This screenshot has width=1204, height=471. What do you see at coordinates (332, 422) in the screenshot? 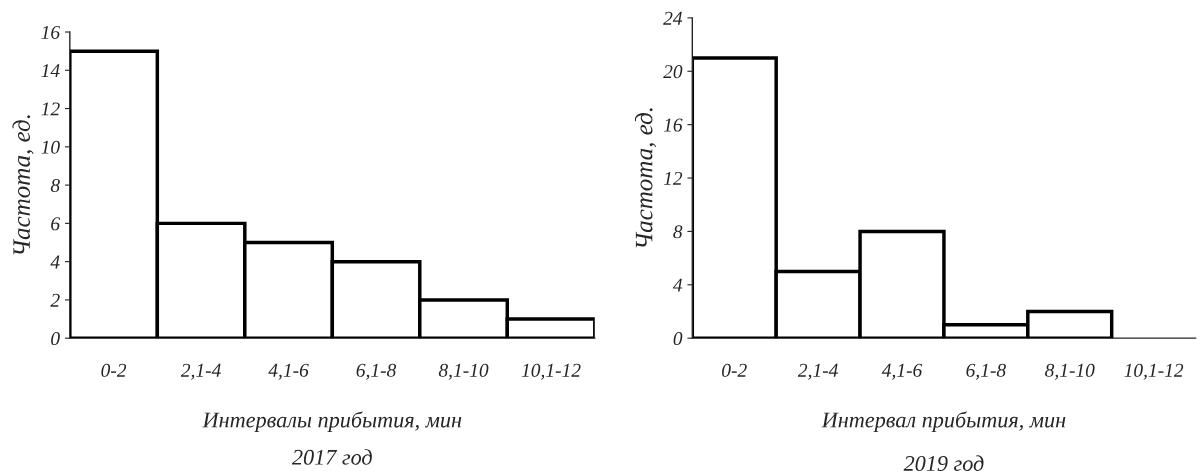
I see `x-axis-title: Интервалы прибытия, мин` at bounding box center [332, 422].